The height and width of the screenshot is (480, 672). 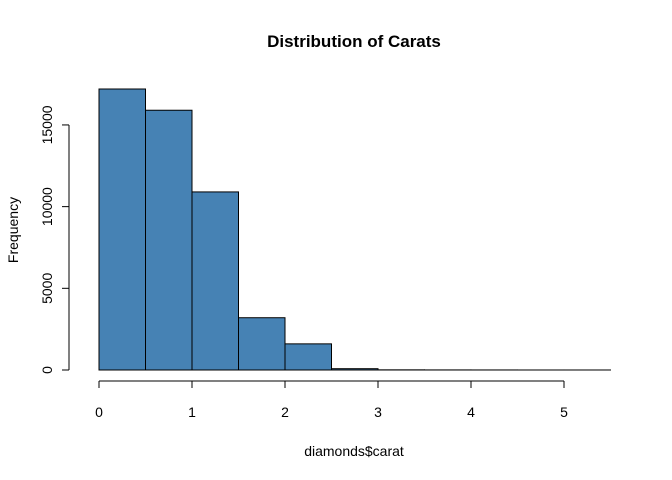 I want to click on x-tick-label: 3, so click(x=378, y=412).